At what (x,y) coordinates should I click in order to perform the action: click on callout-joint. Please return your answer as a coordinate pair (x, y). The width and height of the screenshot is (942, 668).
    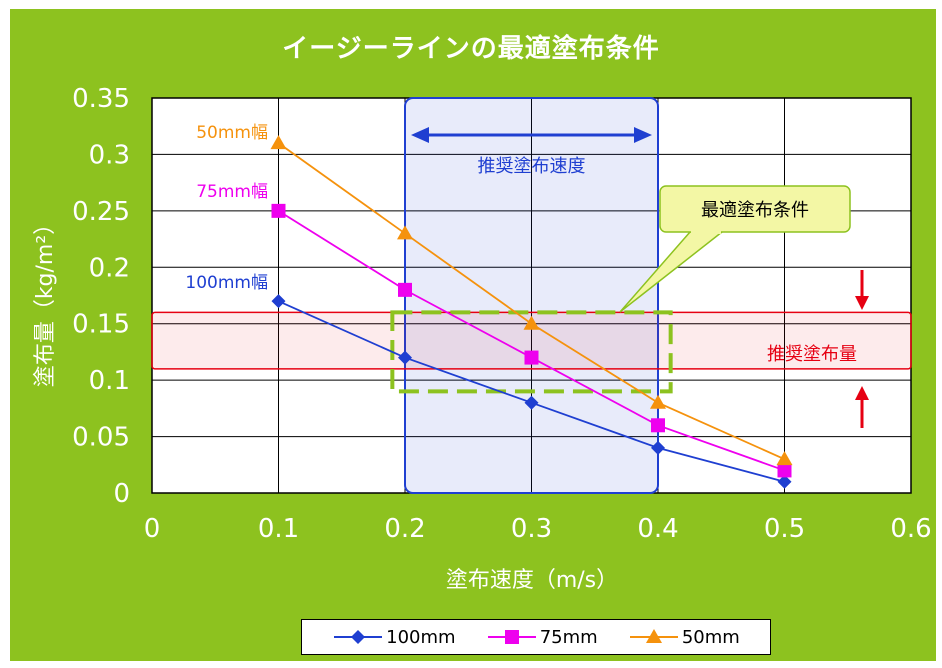
    Looking at the image, I should click on (706, 231).